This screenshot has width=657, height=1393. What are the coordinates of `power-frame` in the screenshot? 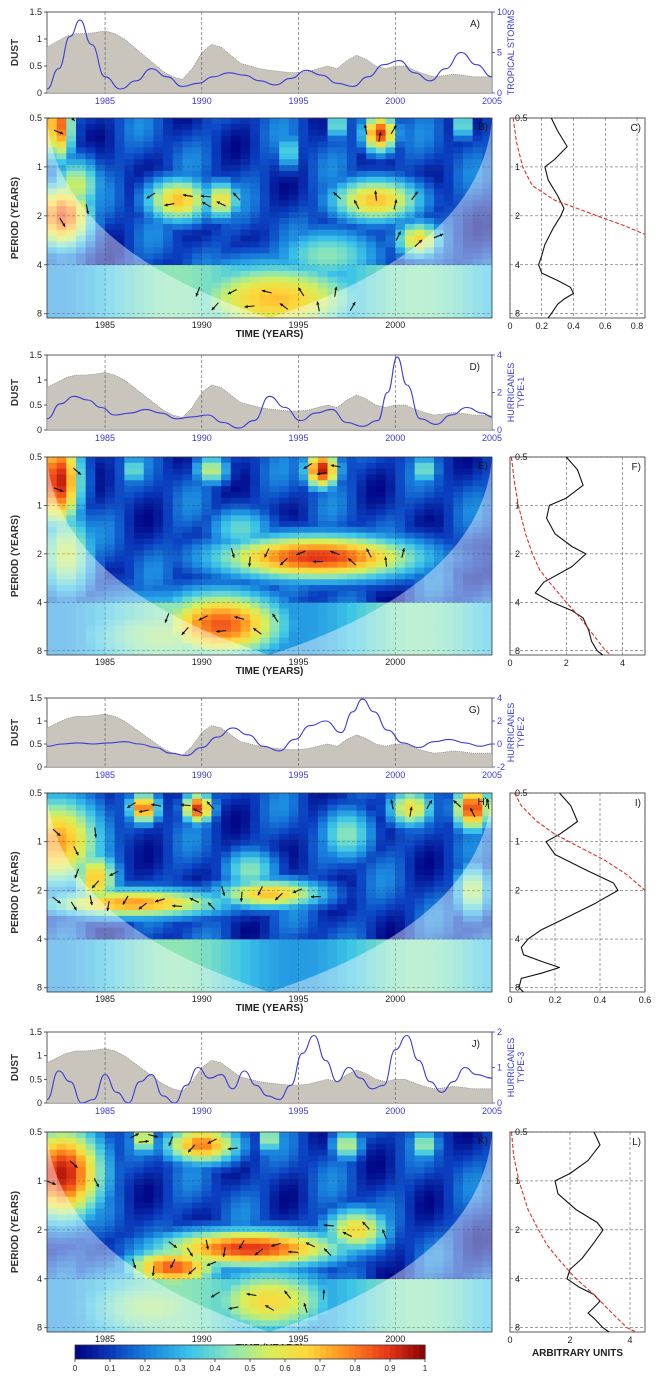 It's located at (577, 556).